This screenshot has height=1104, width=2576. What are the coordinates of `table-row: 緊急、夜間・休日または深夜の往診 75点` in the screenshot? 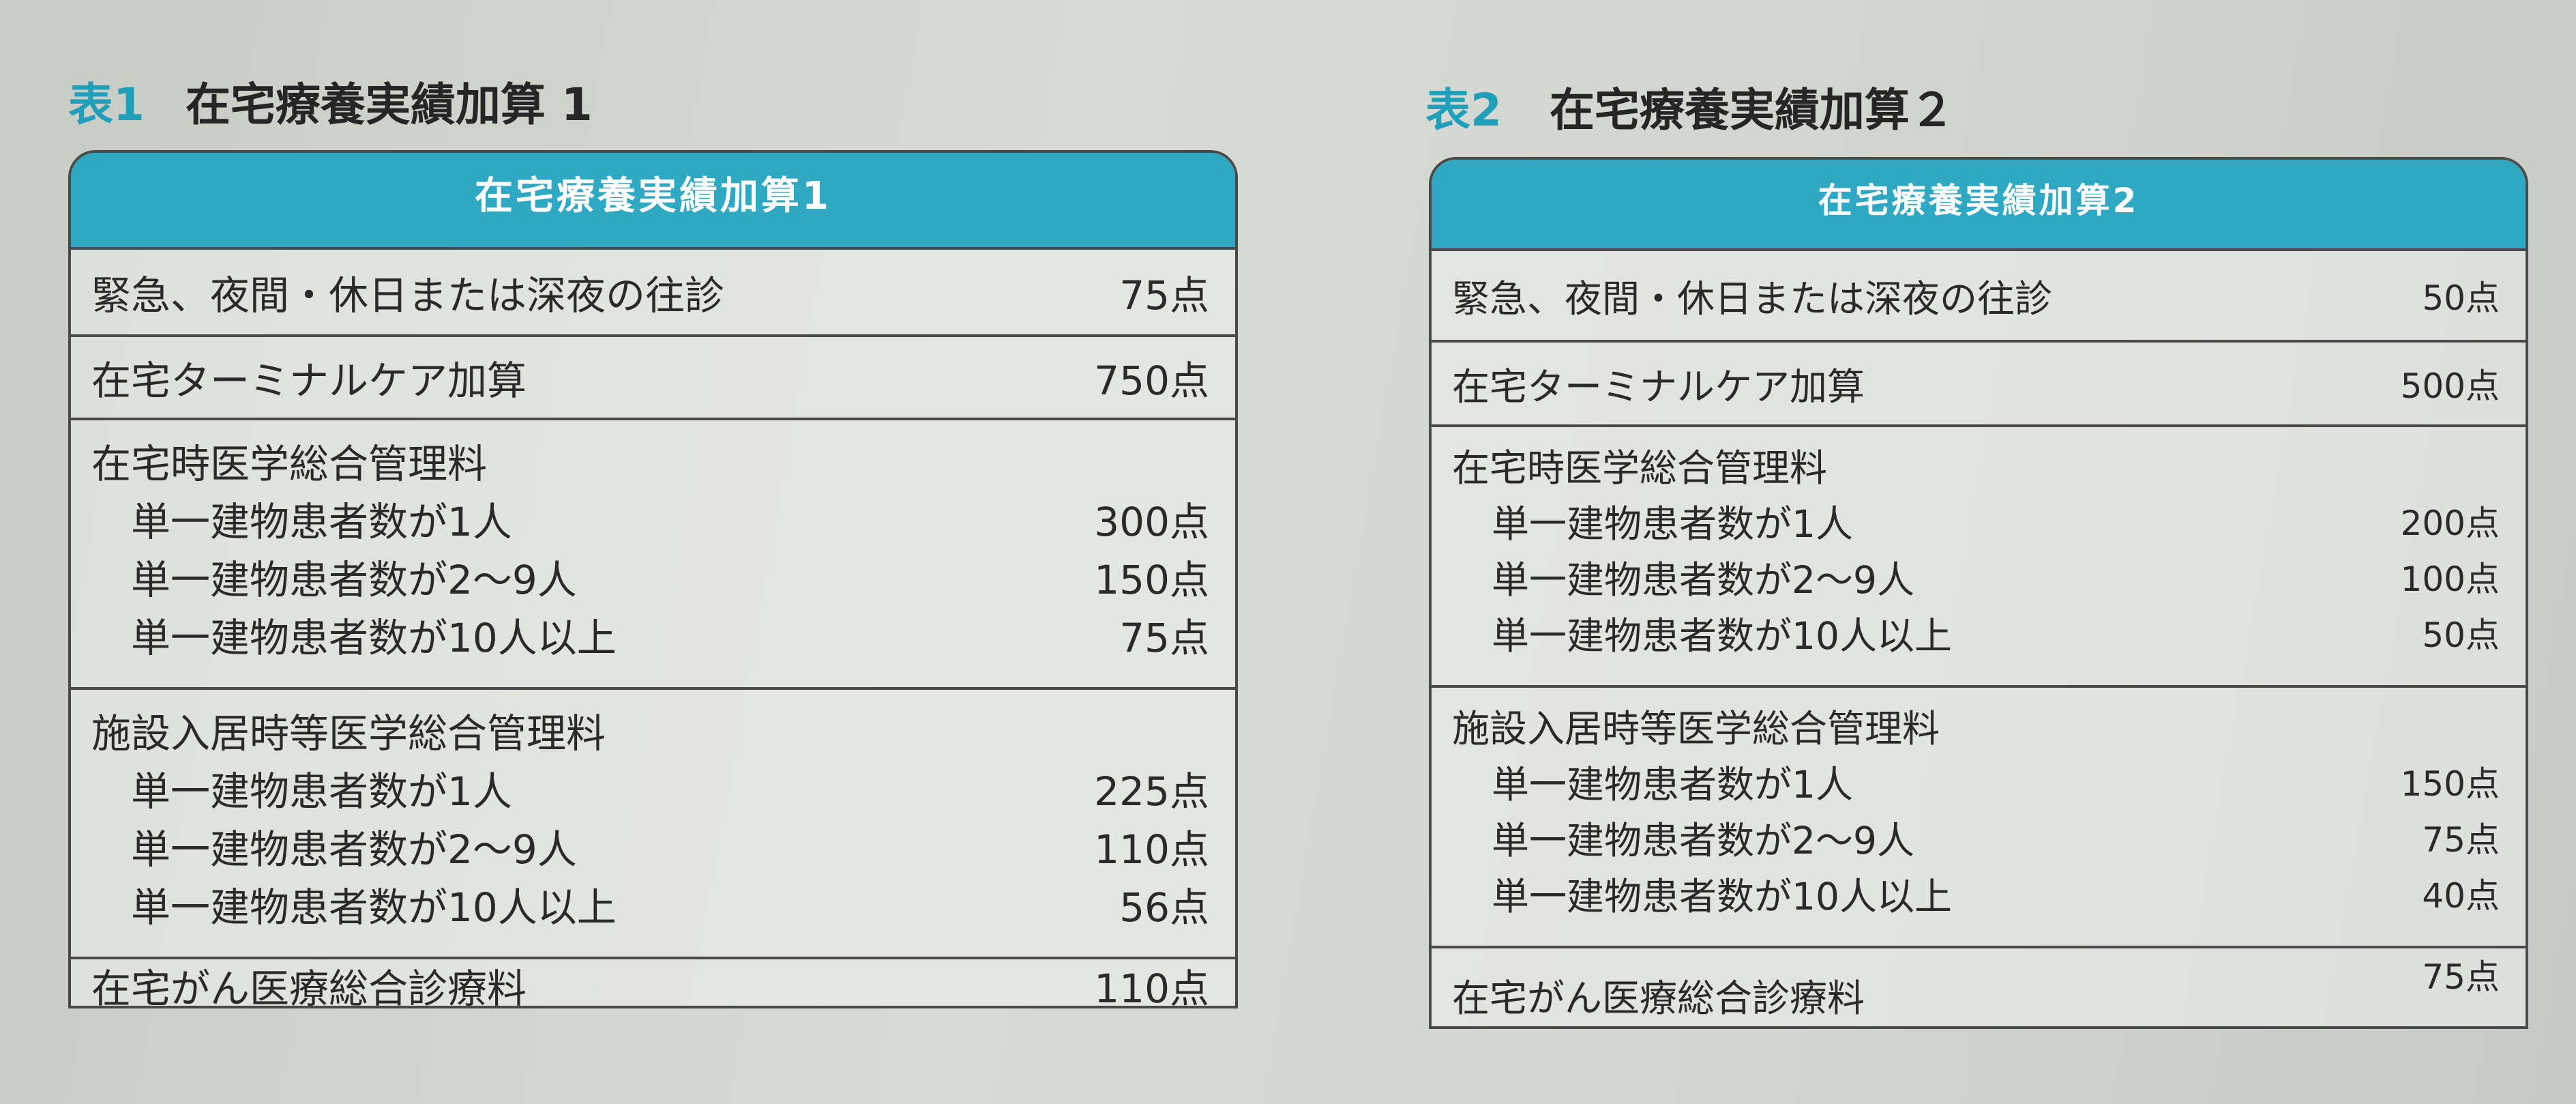 It's located at (650, 292).